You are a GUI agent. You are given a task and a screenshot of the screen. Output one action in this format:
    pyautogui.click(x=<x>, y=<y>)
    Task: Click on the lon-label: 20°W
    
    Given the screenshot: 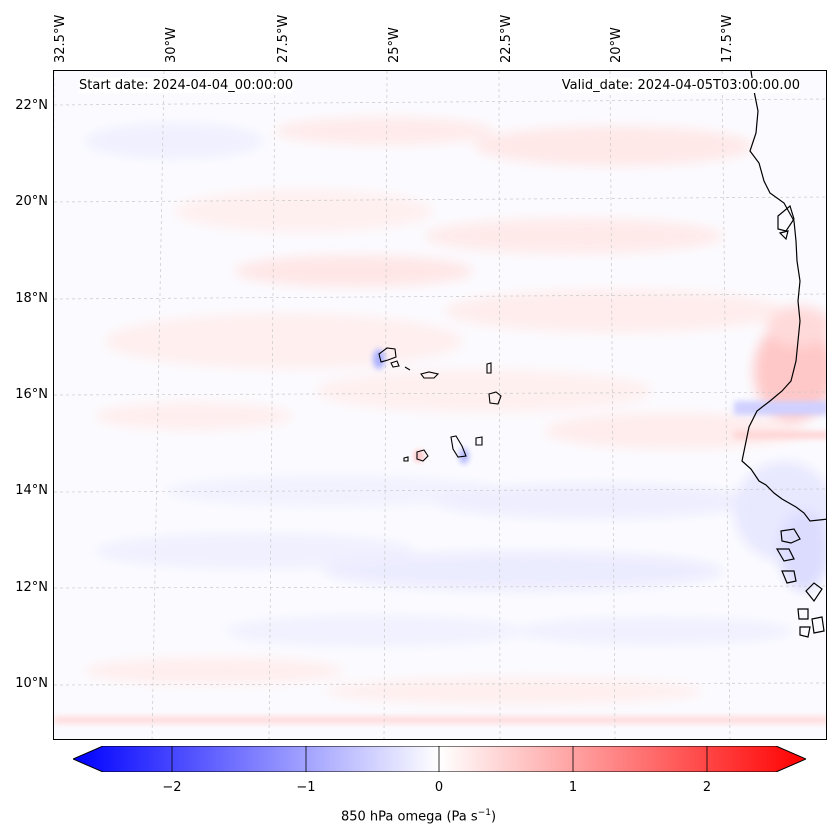 What is the action you would take?
    pyautogui.click(x=616, y=45)
    